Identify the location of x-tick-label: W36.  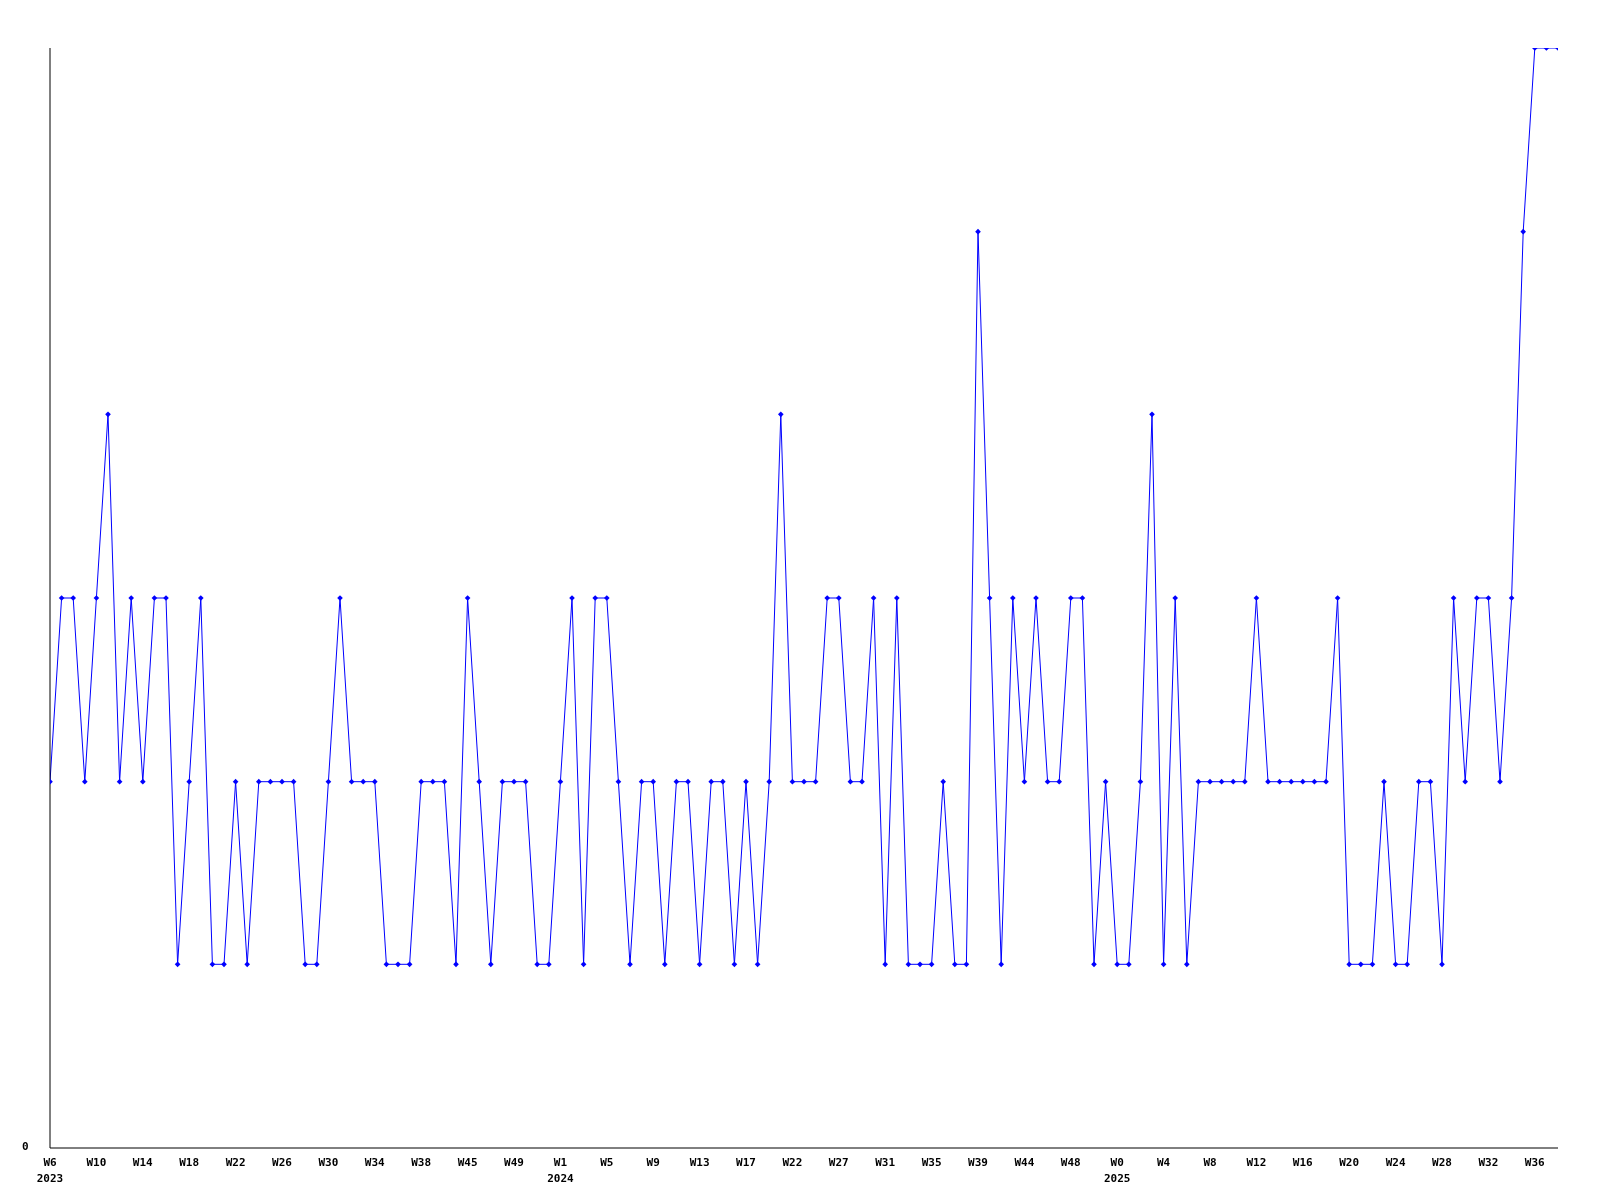
(1535, 1162).